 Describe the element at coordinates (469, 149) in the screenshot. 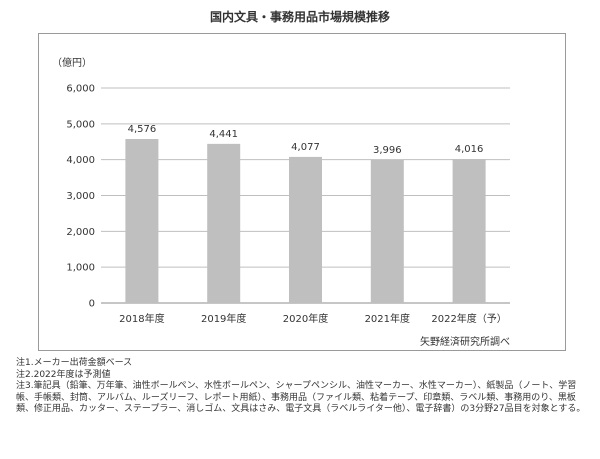

I see `bar-value-label: 4,016` at that location.